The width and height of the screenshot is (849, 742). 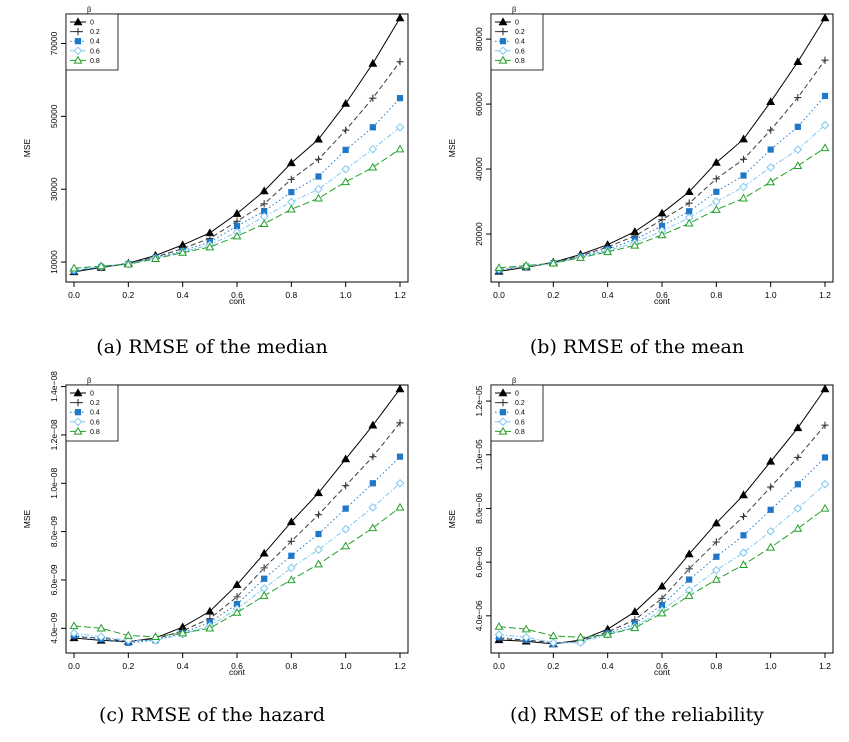 What do you see at coordinates (637, 347) in the screenshot?
I see `caption-mean: (b) RMSE of the mean` at bounding box center [637, 347].